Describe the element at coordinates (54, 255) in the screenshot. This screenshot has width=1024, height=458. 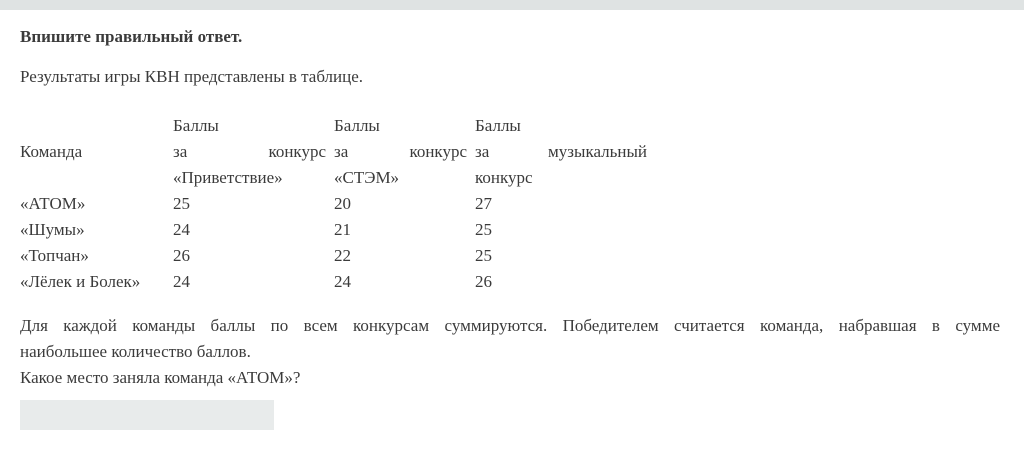
I see `table-row-team: «Топчан»` at that location.